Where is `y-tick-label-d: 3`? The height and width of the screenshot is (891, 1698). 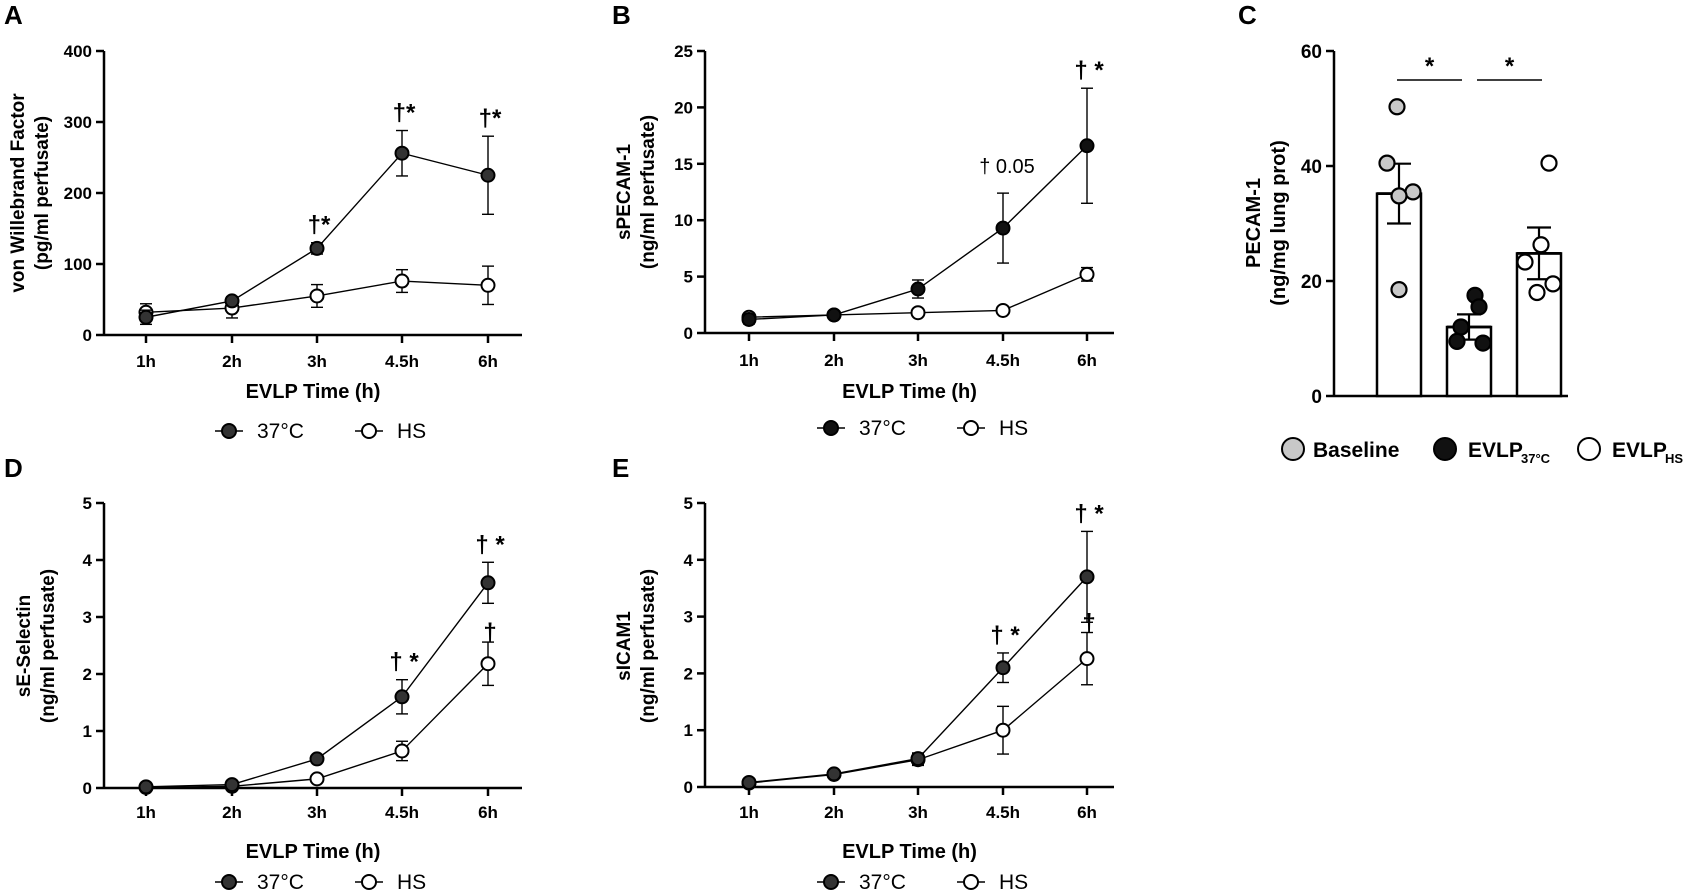 y-tick-label-d: 3 is located at coordinates (87, 617).